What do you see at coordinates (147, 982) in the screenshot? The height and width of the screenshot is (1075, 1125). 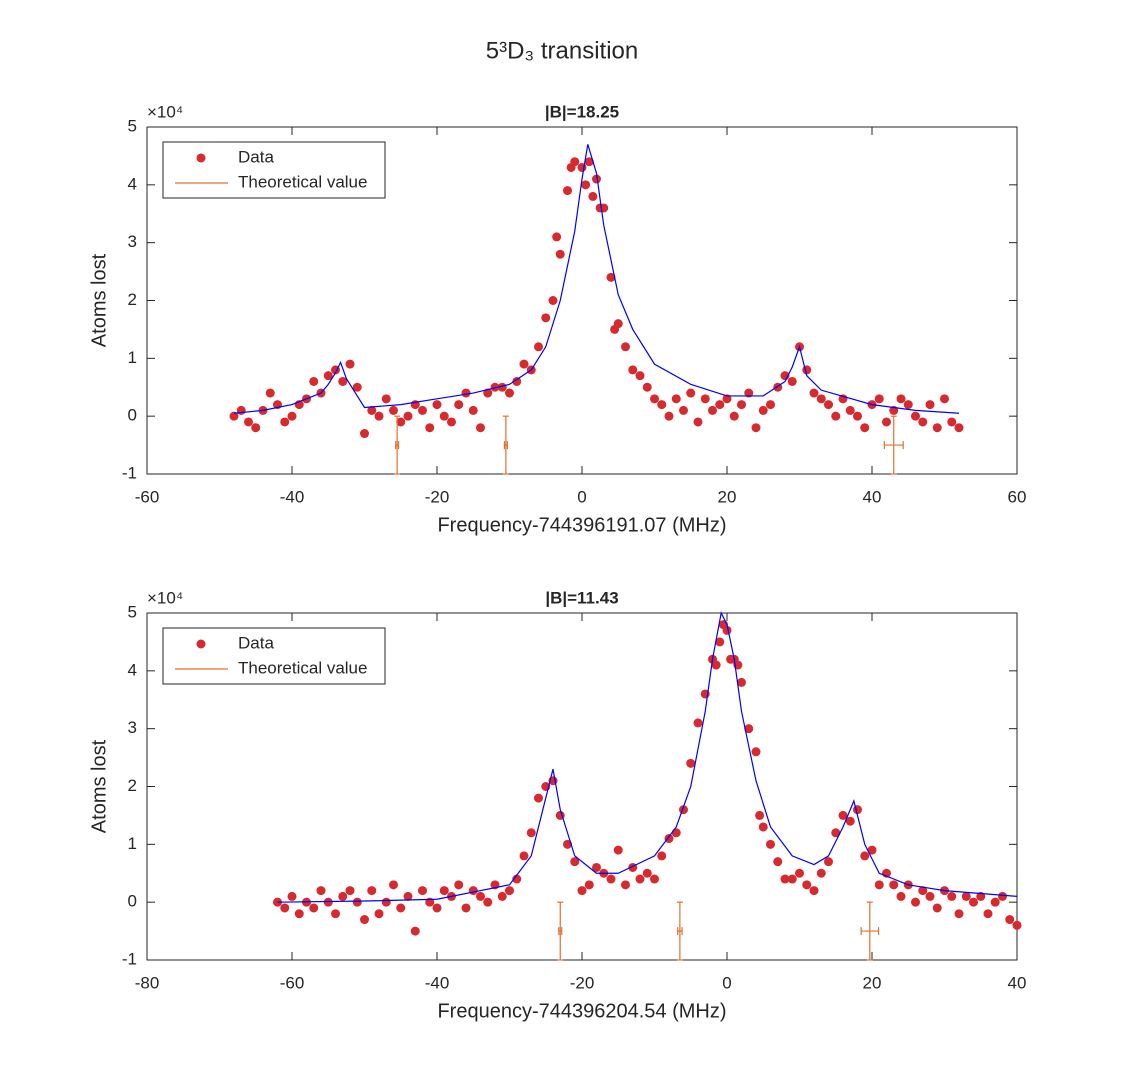 I see `x-tick-label: -80` at bounding box center [147, 982].